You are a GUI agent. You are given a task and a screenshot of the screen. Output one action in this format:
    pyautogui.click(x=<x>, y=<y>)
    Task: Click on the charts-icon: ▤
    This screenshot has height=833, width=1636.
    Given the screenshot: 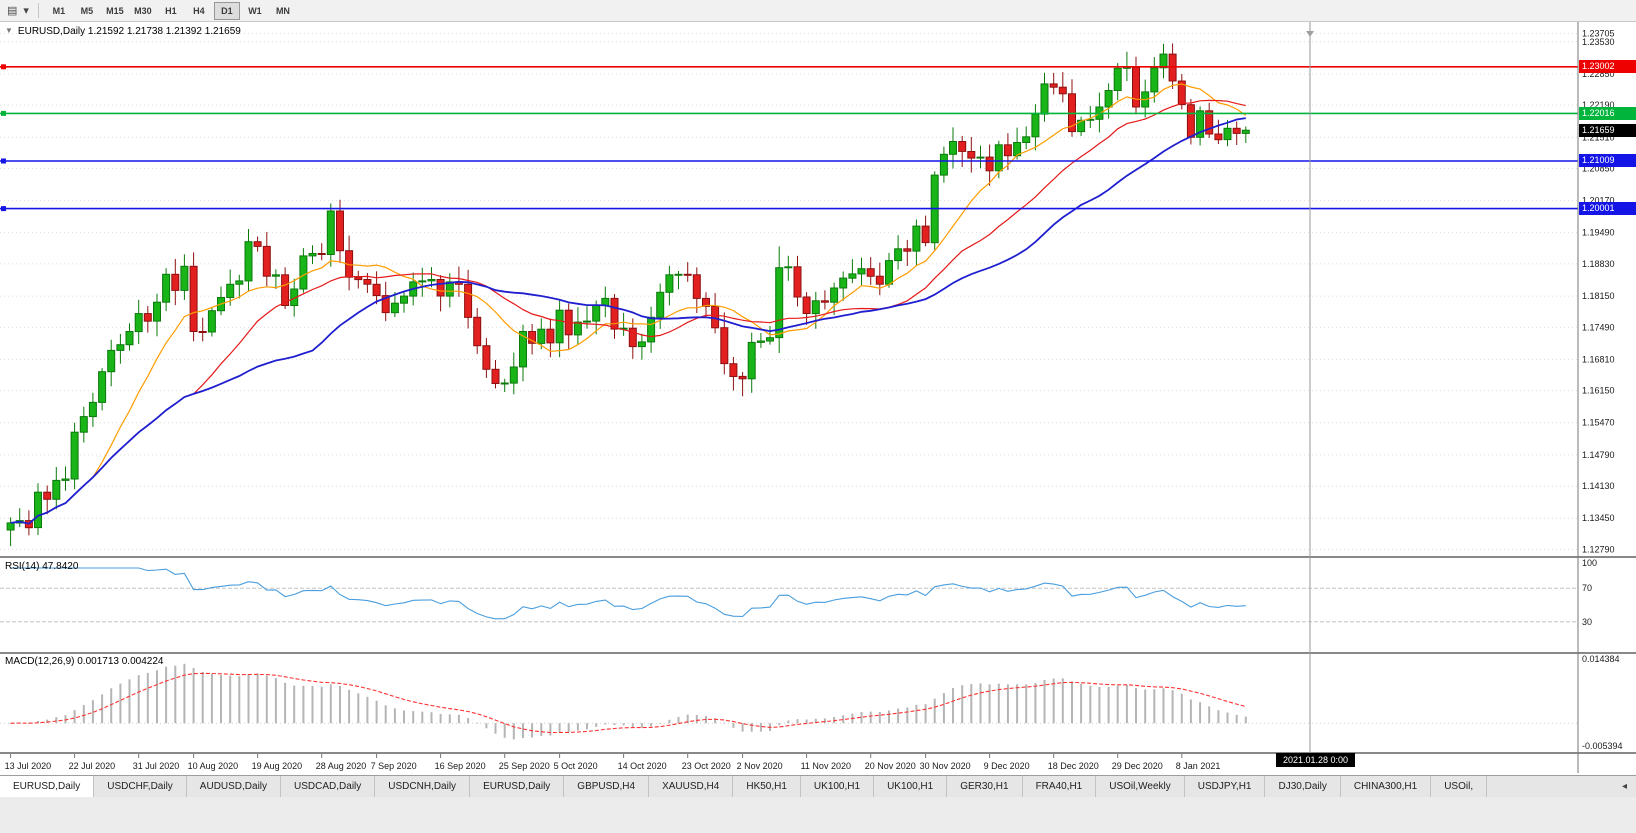 What is the action you would take?
    pyautogui.click(x=12, y=10)
    